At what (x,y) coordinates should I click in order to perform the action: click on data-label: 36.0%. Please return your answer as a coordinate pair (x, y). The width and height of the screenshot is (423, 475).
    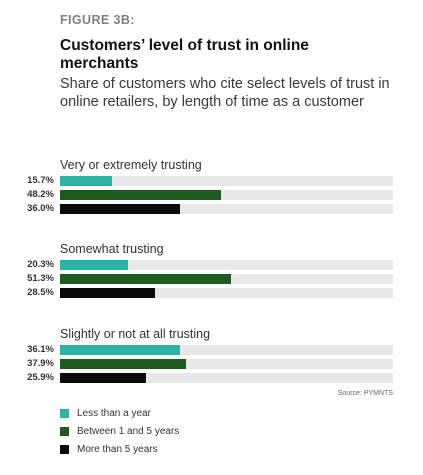
    Looking at the image, I should click on (40, 208).